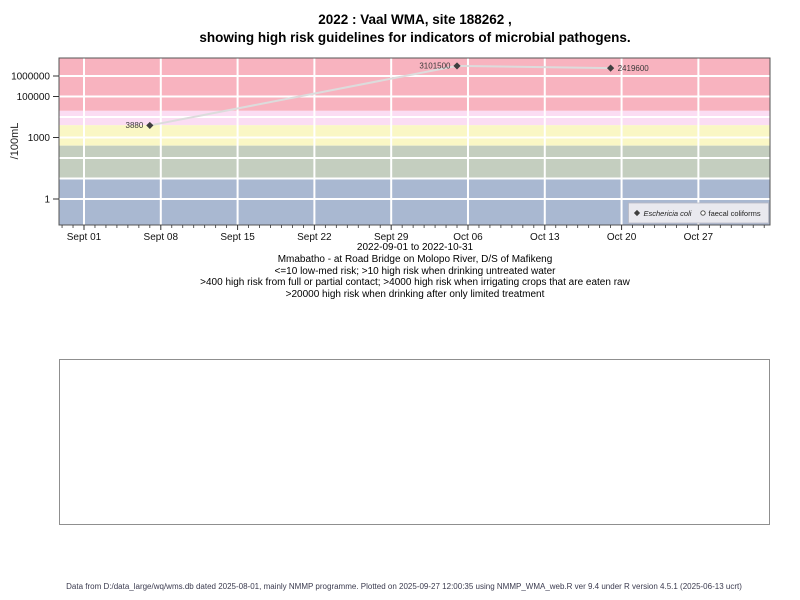 The height and width of the screenshot is (600, 800). I want to click on data-point-label: 3880, so click(135, 125).